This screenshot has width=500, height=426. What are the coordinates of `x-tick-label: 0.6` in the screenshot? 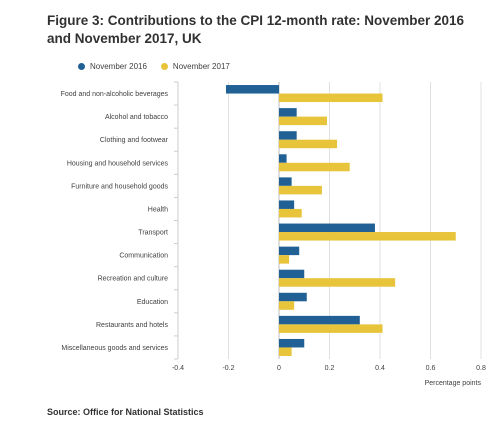 It's located at (431, 368).